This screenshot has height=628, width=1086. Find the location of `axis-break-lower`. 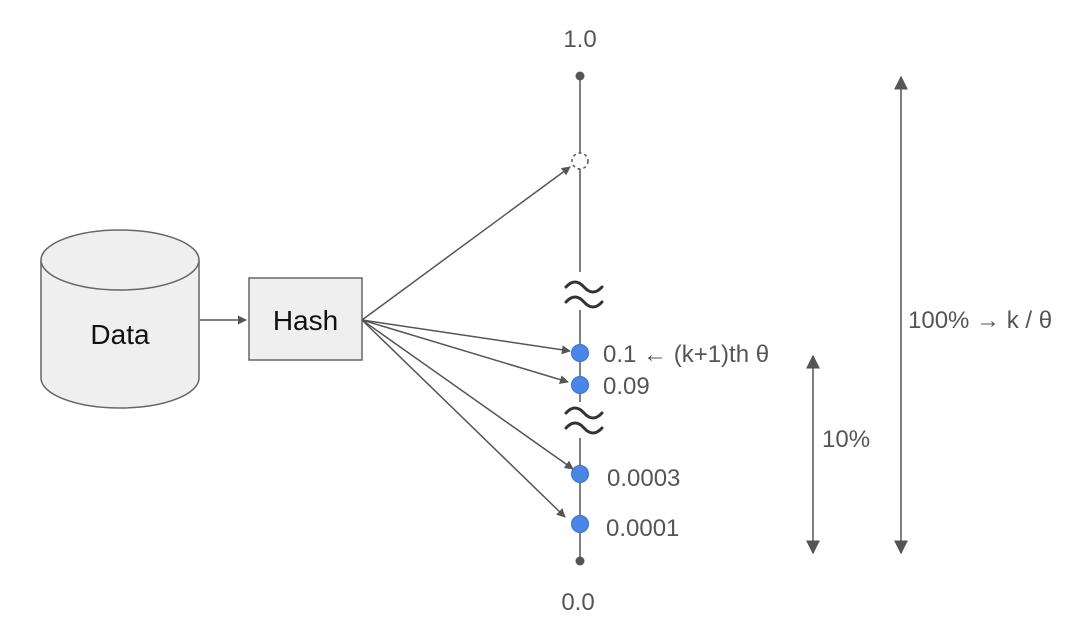

axis-break-lower is located at coordinates (583, 420).